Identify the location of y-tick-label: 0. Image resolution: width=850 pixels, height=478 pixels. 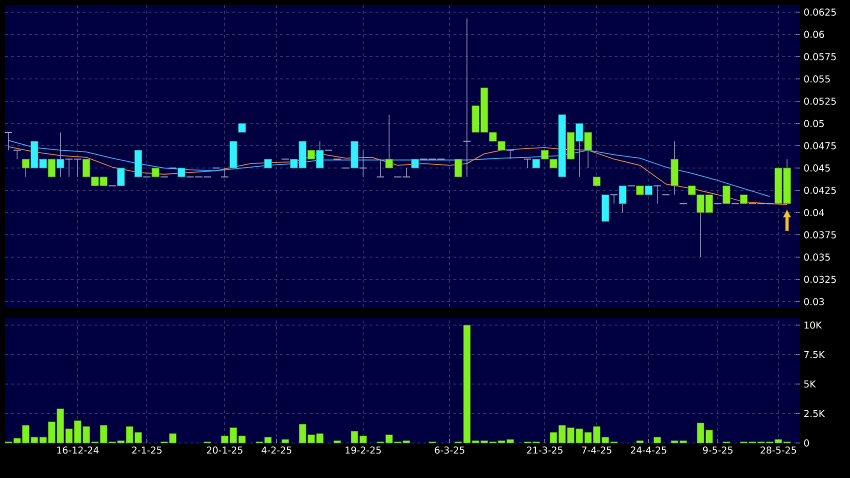
(806, 443).